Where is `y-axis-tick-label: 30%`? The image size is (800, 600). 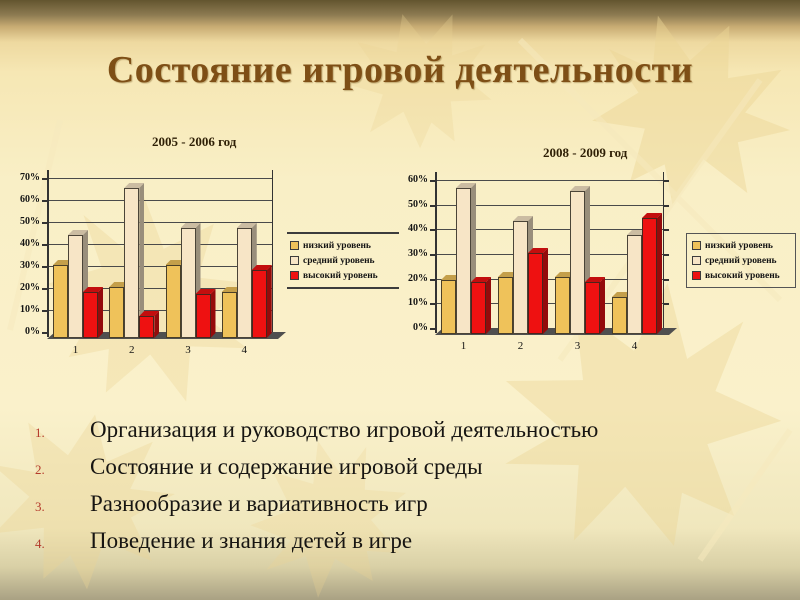 y-axis-tick-label: 30% is located at coordinates (30, 265).